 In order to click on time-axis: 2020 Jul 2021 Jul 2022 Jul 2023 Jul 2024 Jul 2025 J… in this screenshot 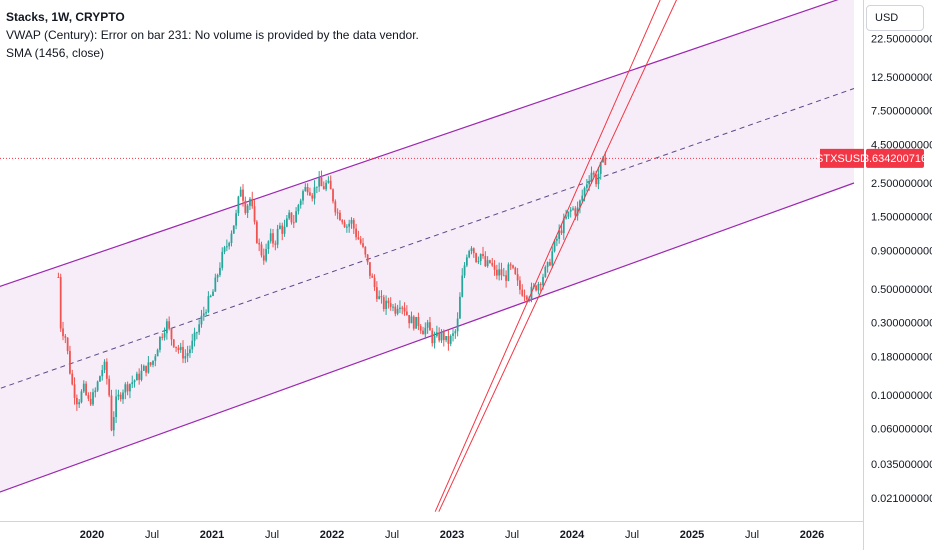, I will do `click(452, 535)`.